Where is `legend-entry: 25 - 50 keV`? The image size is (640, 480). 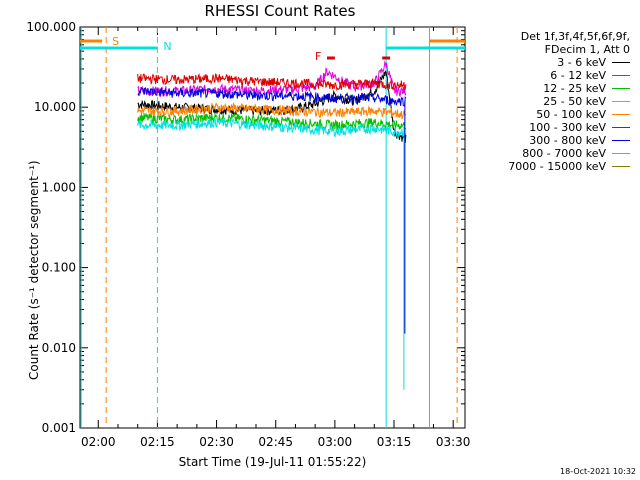 legend-entry: 25 - 50 keV is located at coordinates (561, 101).